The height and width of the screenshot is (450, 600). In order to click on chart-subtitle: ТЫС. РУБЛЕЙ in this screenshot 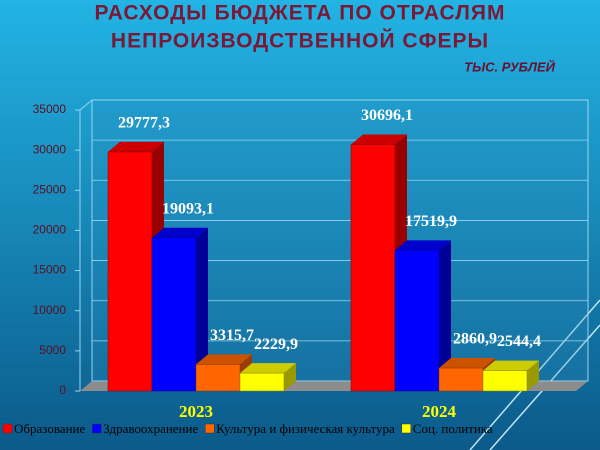, I will do `click(509, 66)`.